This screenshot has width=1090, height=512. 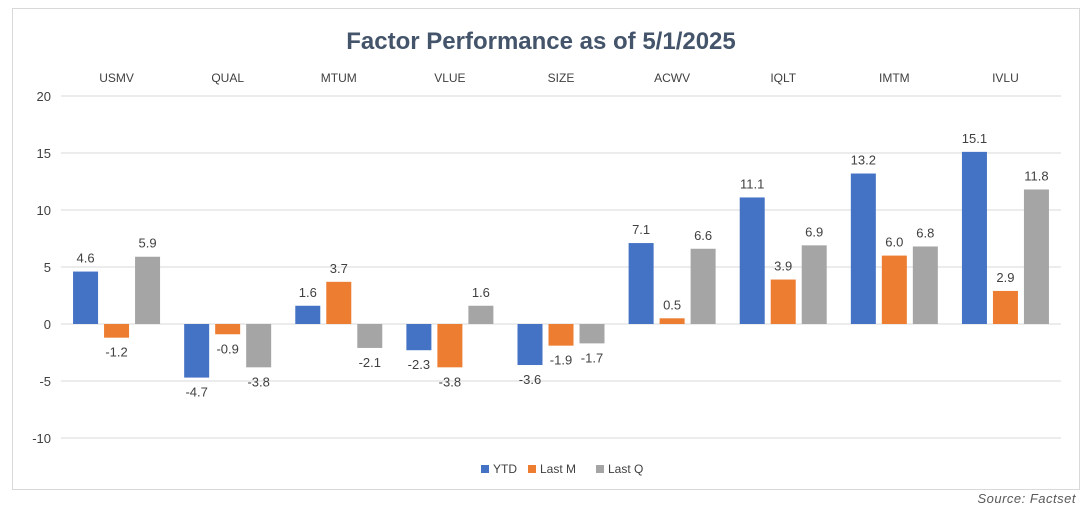 I want to click on data-label: 3.9, so click(x=783, y=266).